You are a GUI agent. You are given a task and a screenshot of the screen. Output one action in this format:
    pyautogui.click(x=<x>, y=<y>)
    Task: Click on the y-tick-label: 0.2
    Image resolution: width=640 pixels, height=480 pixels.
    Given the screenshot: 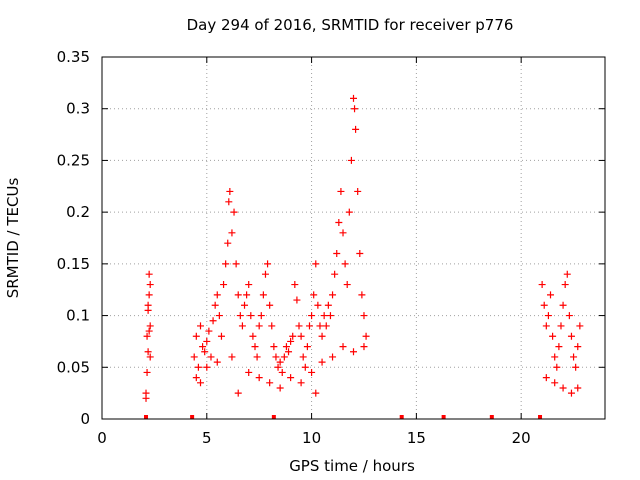 What is the action you would take?
    pyautogui.click(x=78, y=212)
    